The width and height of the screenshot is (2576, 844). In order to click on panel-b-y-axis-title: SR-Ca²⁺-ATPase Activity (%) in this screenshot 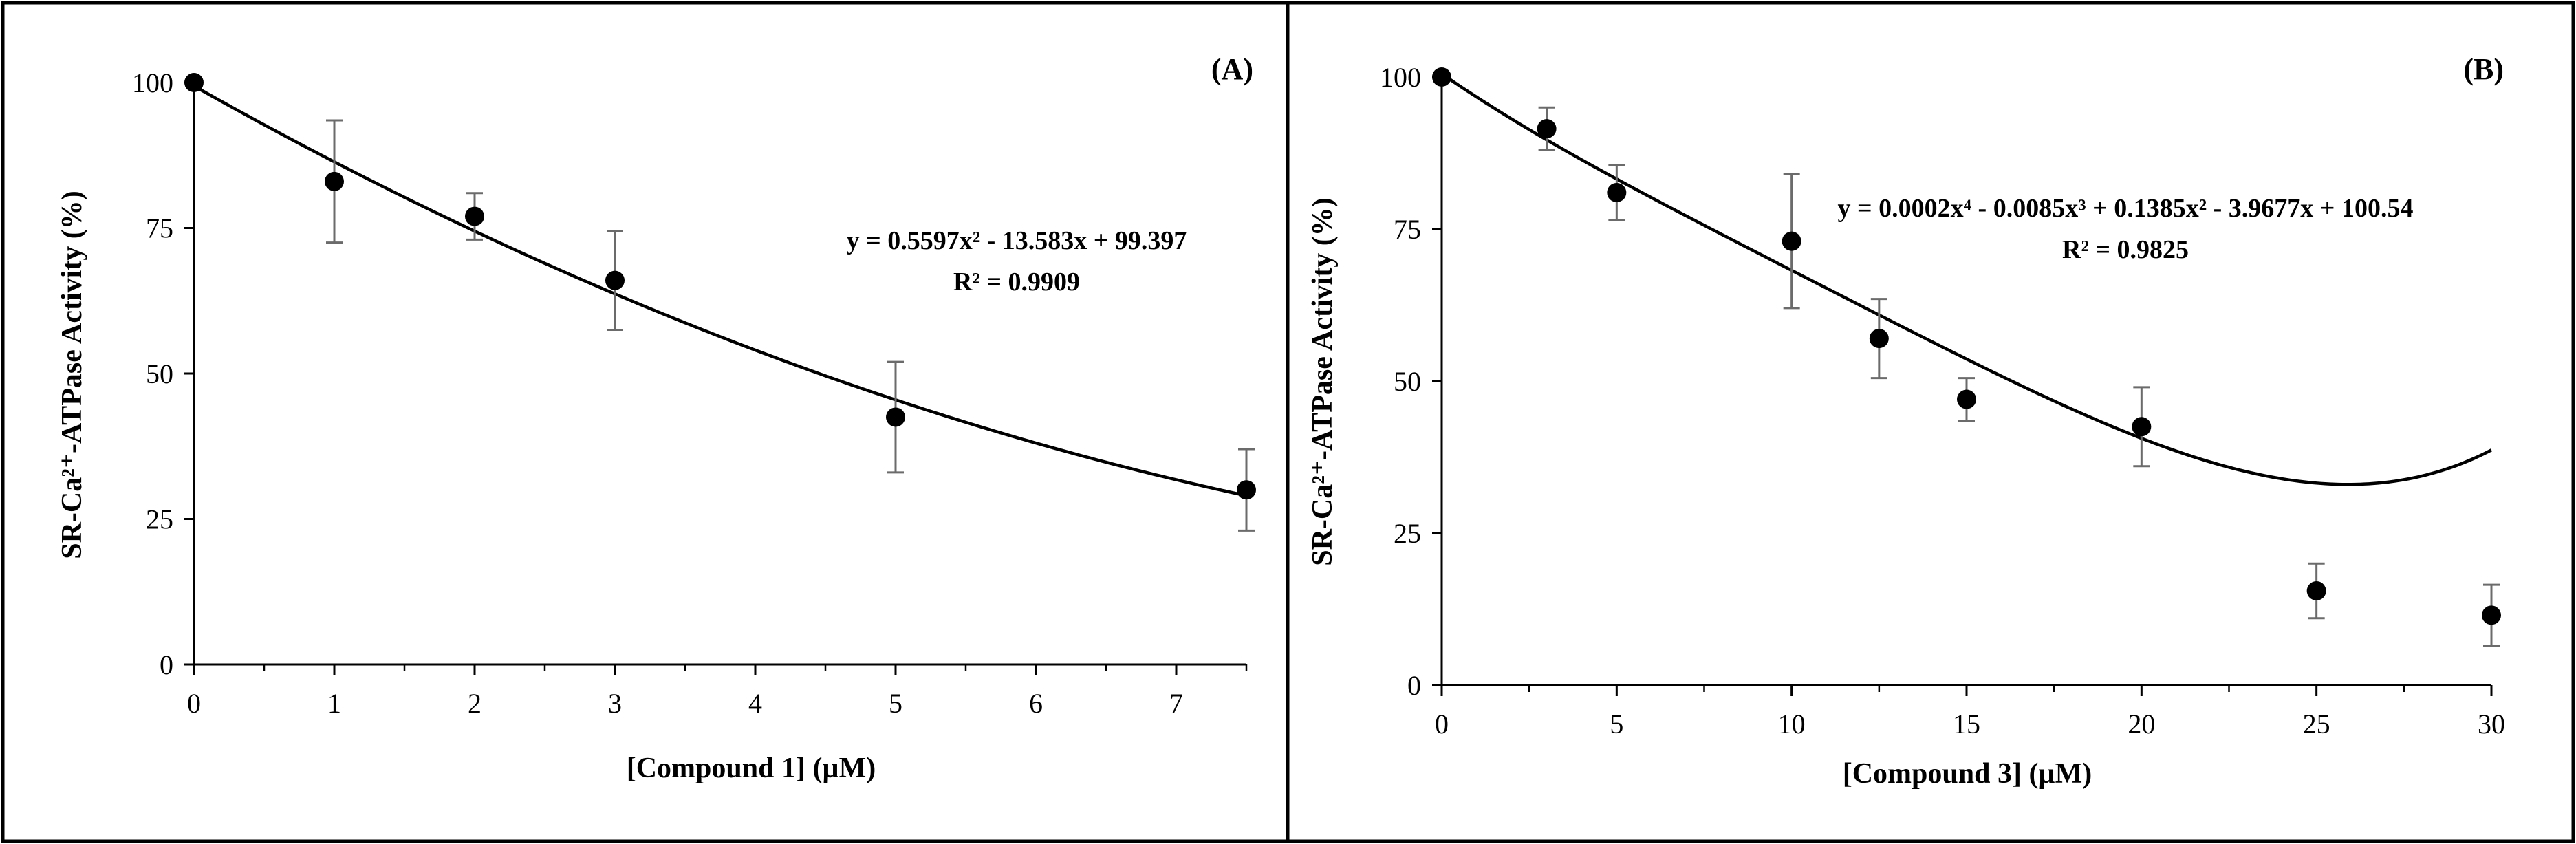, I will do `click(1323, 381)`.